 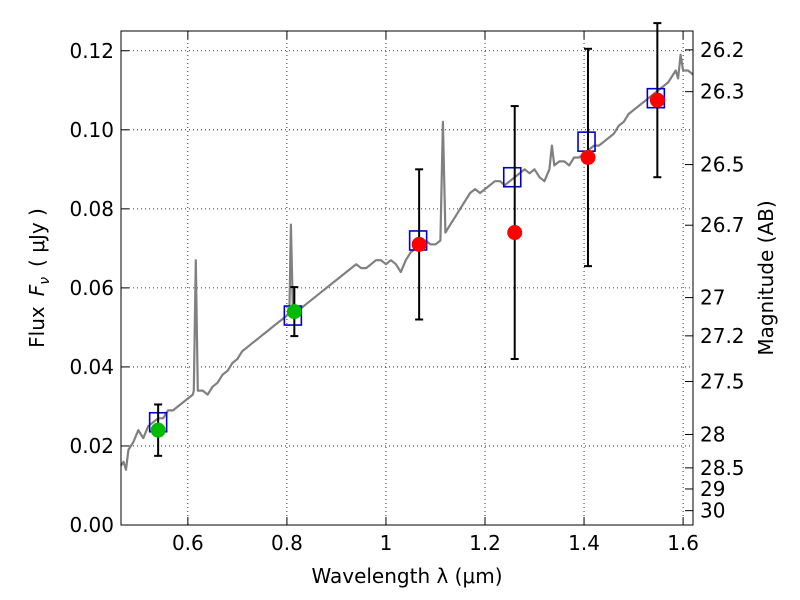 What do you see at coordinates (91, 446) in the screenshot?
I see `y-tick-label: 0.02` at bounding box center [91, 446].